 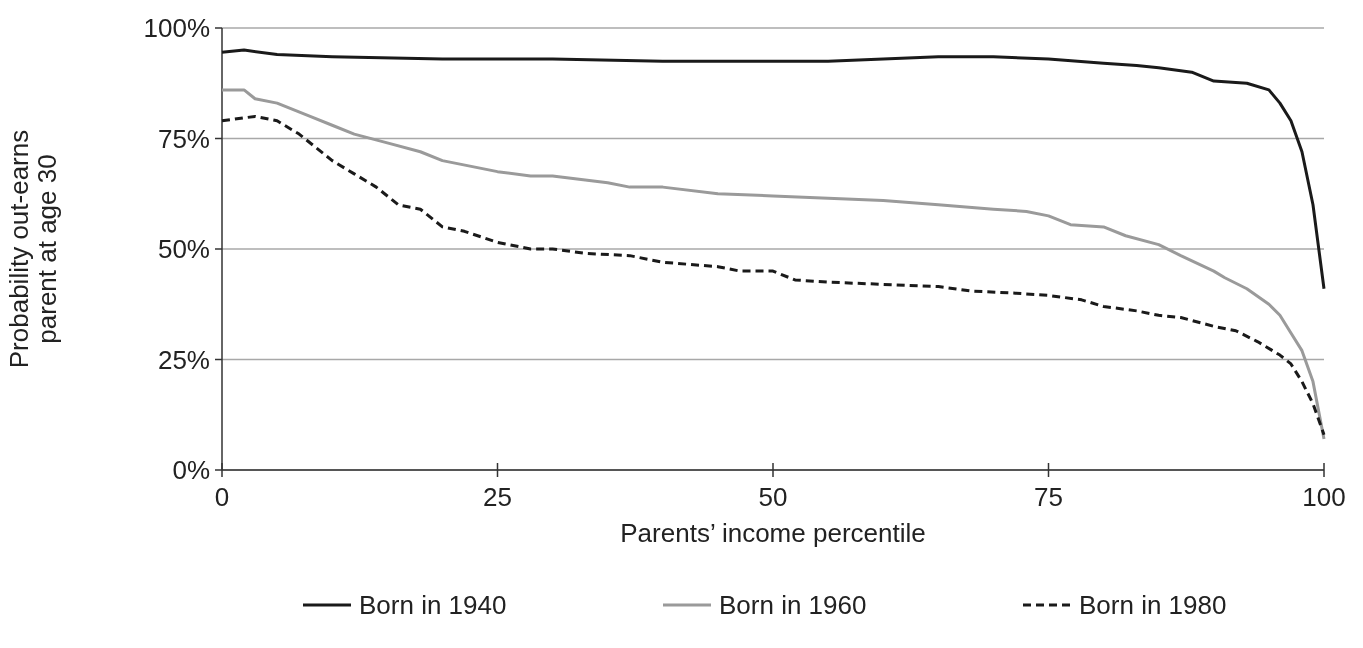 I want to click on x-tick-label: 100, so click(x=1324, y=497).